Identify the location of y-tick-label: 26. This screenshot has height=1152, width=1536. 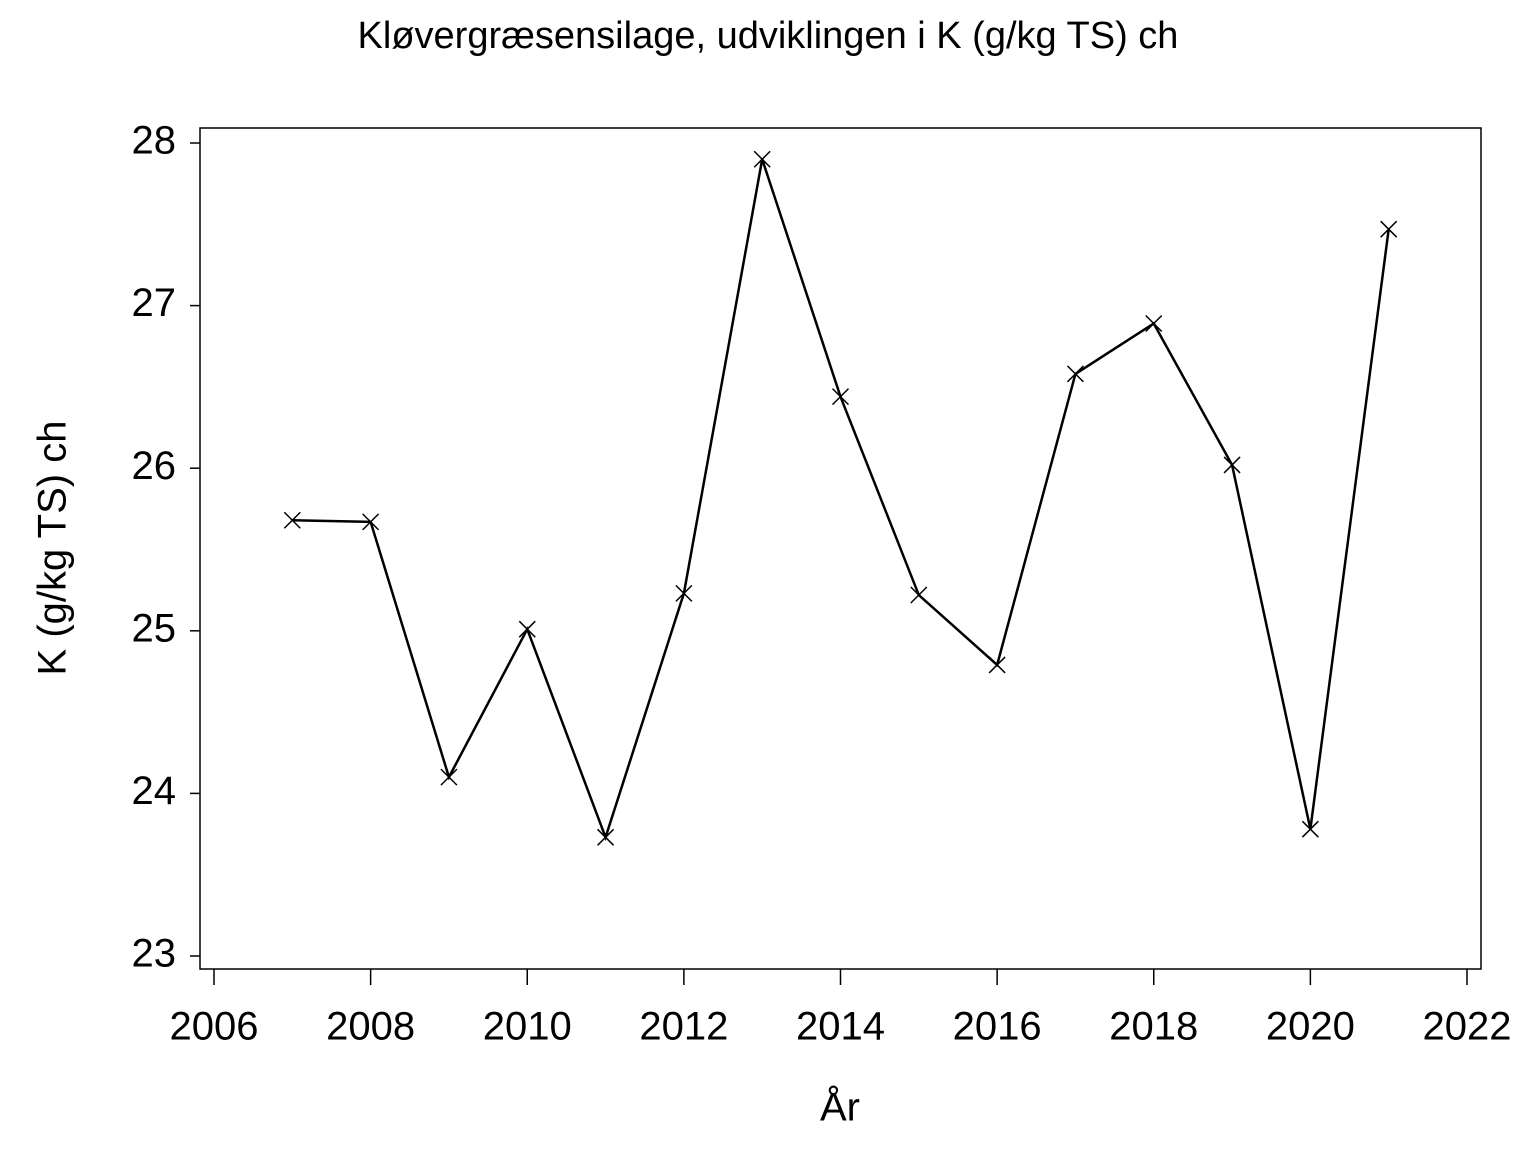
(154, 466).